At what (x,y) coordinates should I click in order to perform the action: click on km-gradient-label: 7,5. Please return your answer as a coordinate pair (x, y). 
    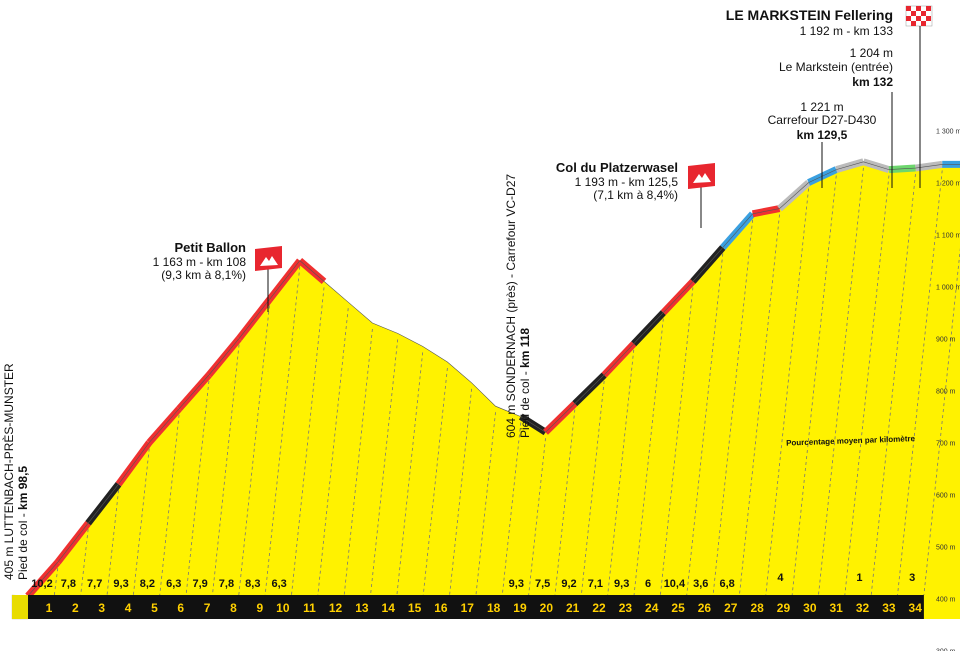
    Looking at the image, I should click on (542, 584).